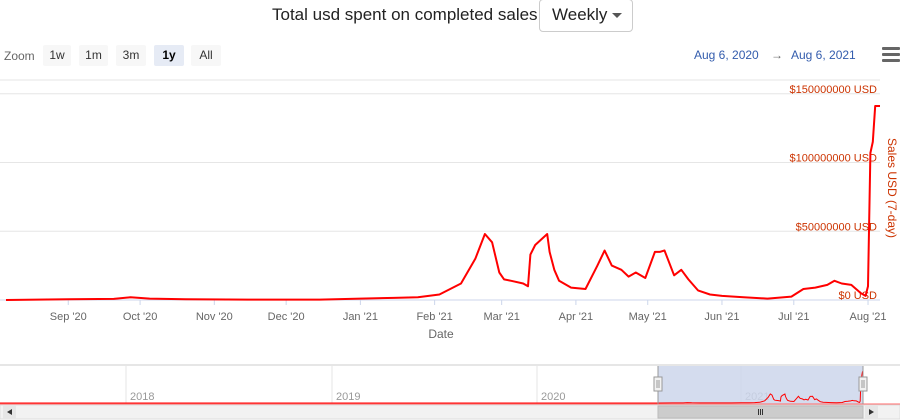 The width and height of the screenshot is (900, 420). I want to click on zoom-label: Zoom, so click(19, 56).